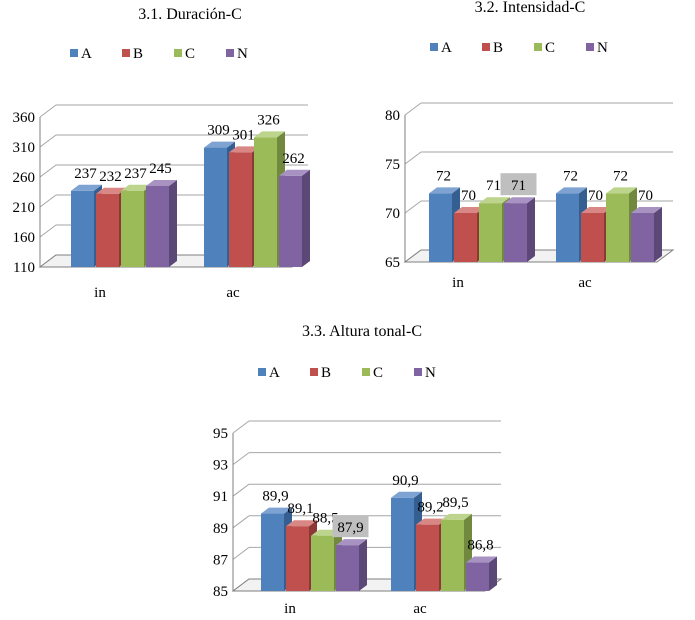 The height and width of the screenshot is (620, 695). Describe the element at coordinates (243, 135) in the screenshot. I see `data-label: 301` at that location.